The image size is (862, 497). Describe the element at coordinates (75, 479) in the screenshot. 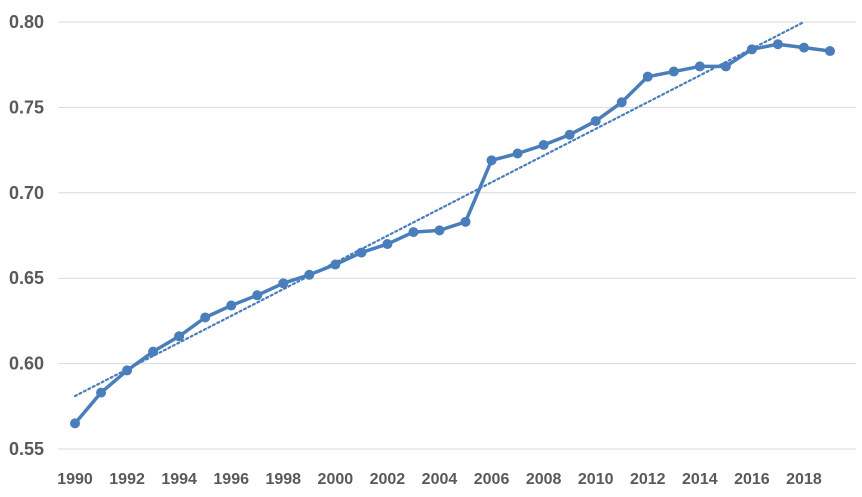

I see `x-tick-label: 1990` at that location.